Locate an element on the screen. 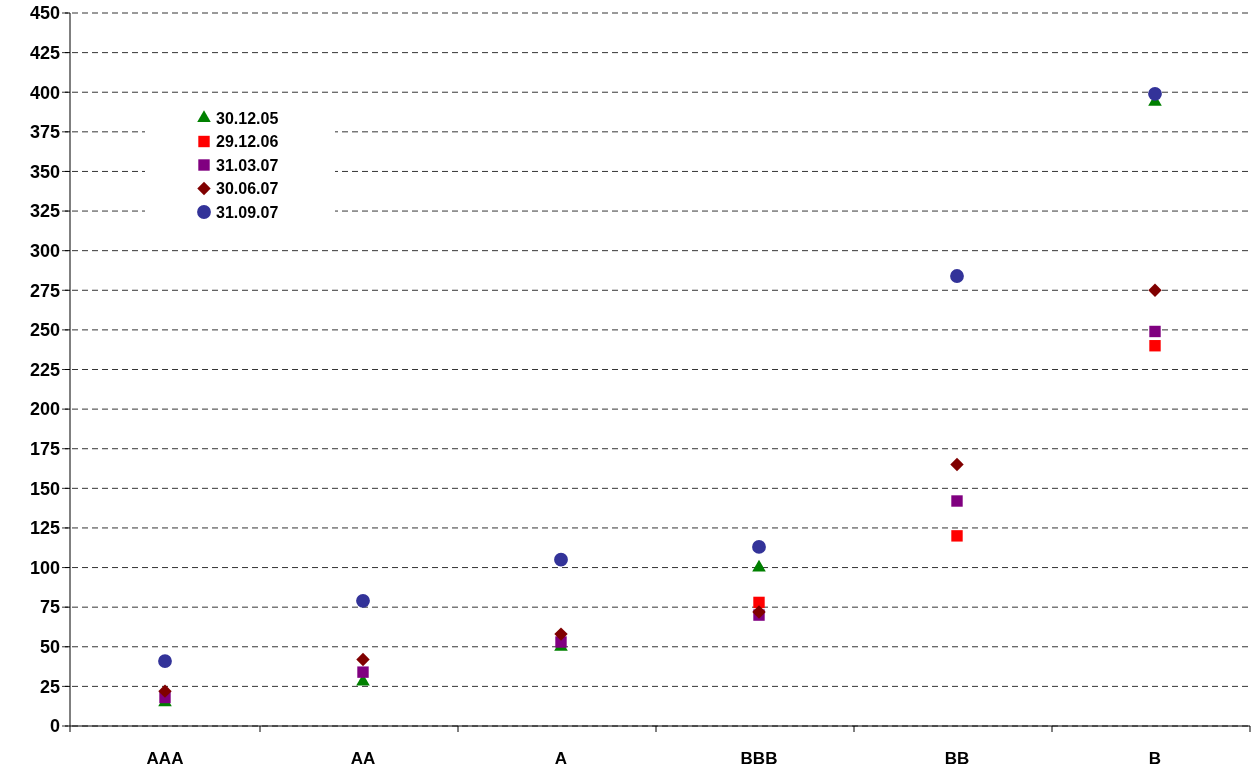  y-tick-label: 400 is located at coordinates (44, 92).